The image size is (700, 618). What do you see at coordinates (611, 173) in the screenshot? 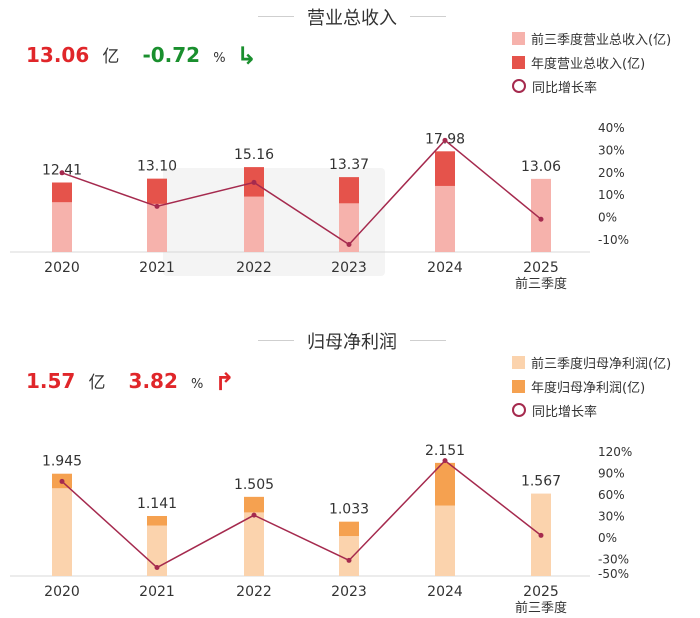
I see `right-axis-tick-label: 20%` at bounding box center [611, 173].